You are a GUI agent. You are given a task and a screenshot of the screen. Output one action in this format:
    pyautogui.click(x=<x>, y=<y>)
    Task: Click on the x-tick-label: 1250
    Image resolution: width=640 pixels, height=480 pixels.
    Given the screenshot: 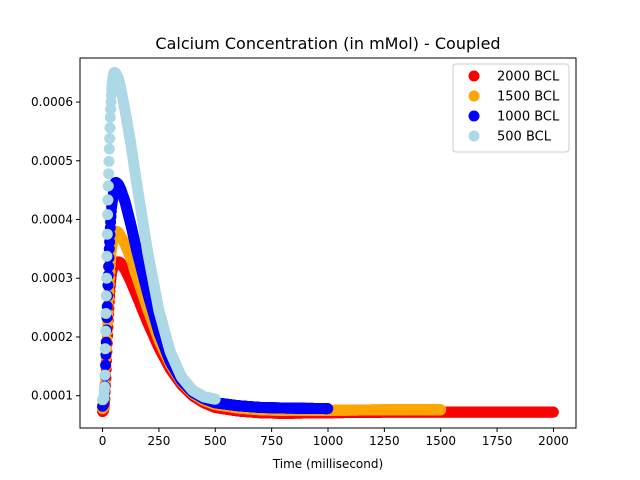 What is the action you would take?
    pyautogui.click(x=384, y=441)
    